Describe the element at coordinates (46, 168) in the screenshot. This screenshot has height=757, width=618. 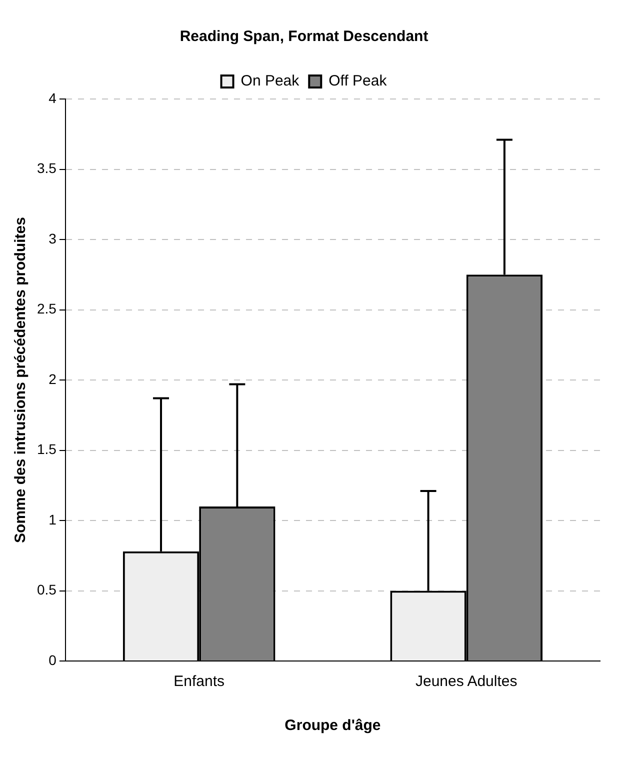
I see `y-tick-label: 3.5` at that location.